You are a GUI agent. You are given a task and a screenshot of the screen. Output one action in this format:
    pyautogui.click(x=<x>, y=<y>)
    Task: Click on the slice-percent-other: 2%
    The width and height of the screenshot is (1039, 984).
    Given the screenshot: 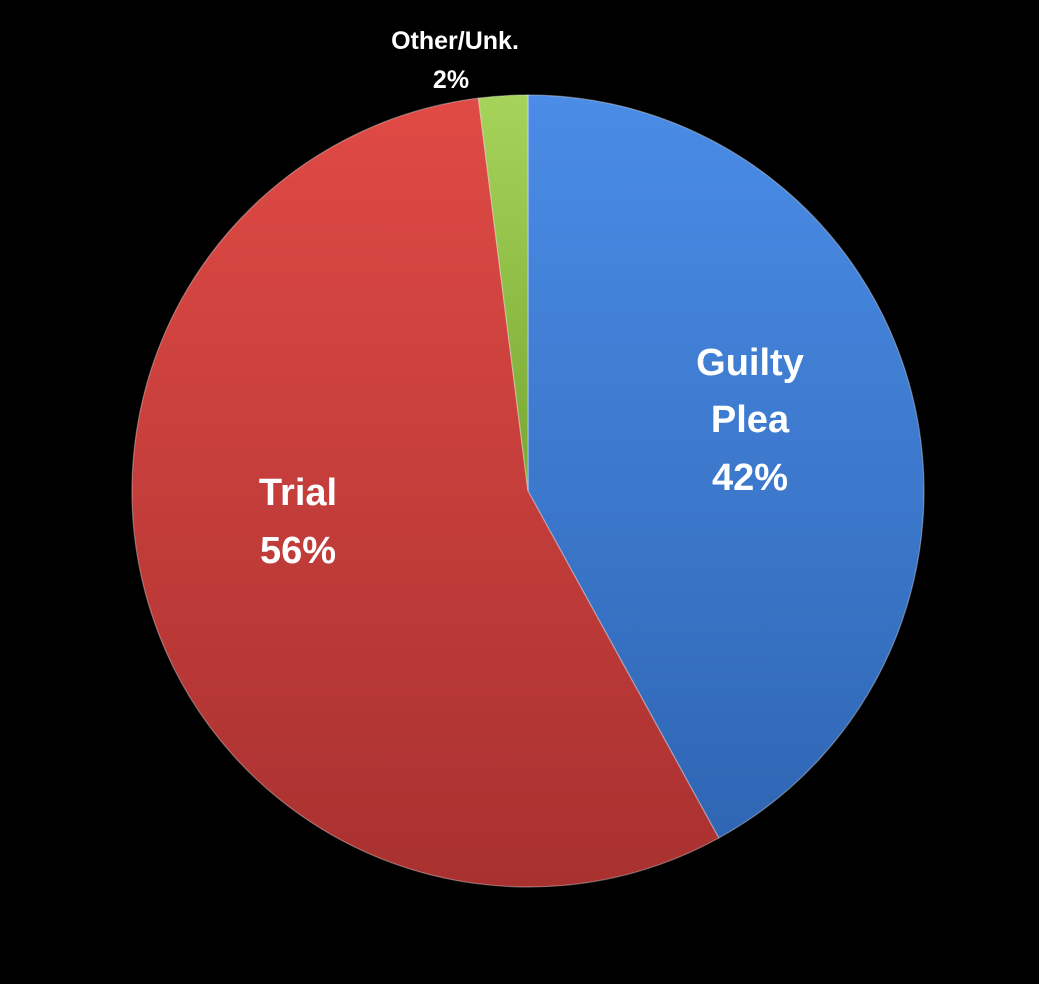 What is the action you would take?
    pyautogui.click(x=451, y=80)
    